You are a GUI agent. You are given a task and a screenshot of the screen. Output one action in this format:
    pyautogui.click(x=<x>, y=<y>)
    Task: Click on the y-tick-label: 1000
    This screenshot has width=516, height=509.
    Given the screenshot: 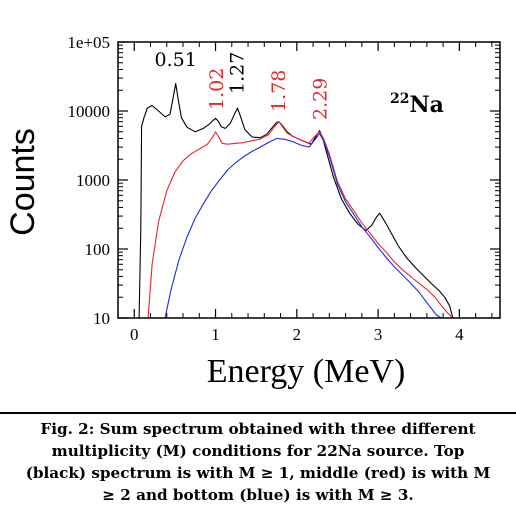 What is the action you would take?
    pyautogui.click(x=93, y=180)
    